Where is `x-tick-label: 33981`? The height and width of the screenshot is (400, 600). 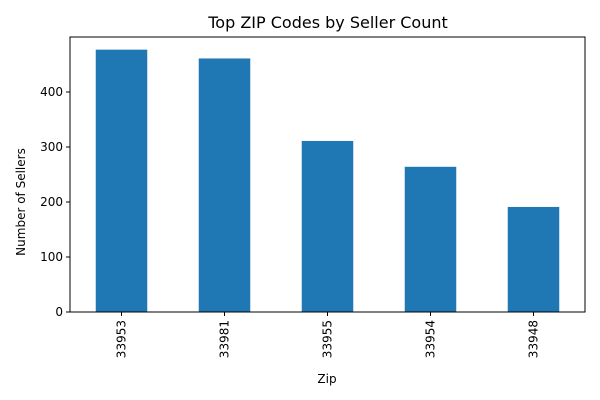
x-tick-label: 33981 is located at coordinates (225, 339).